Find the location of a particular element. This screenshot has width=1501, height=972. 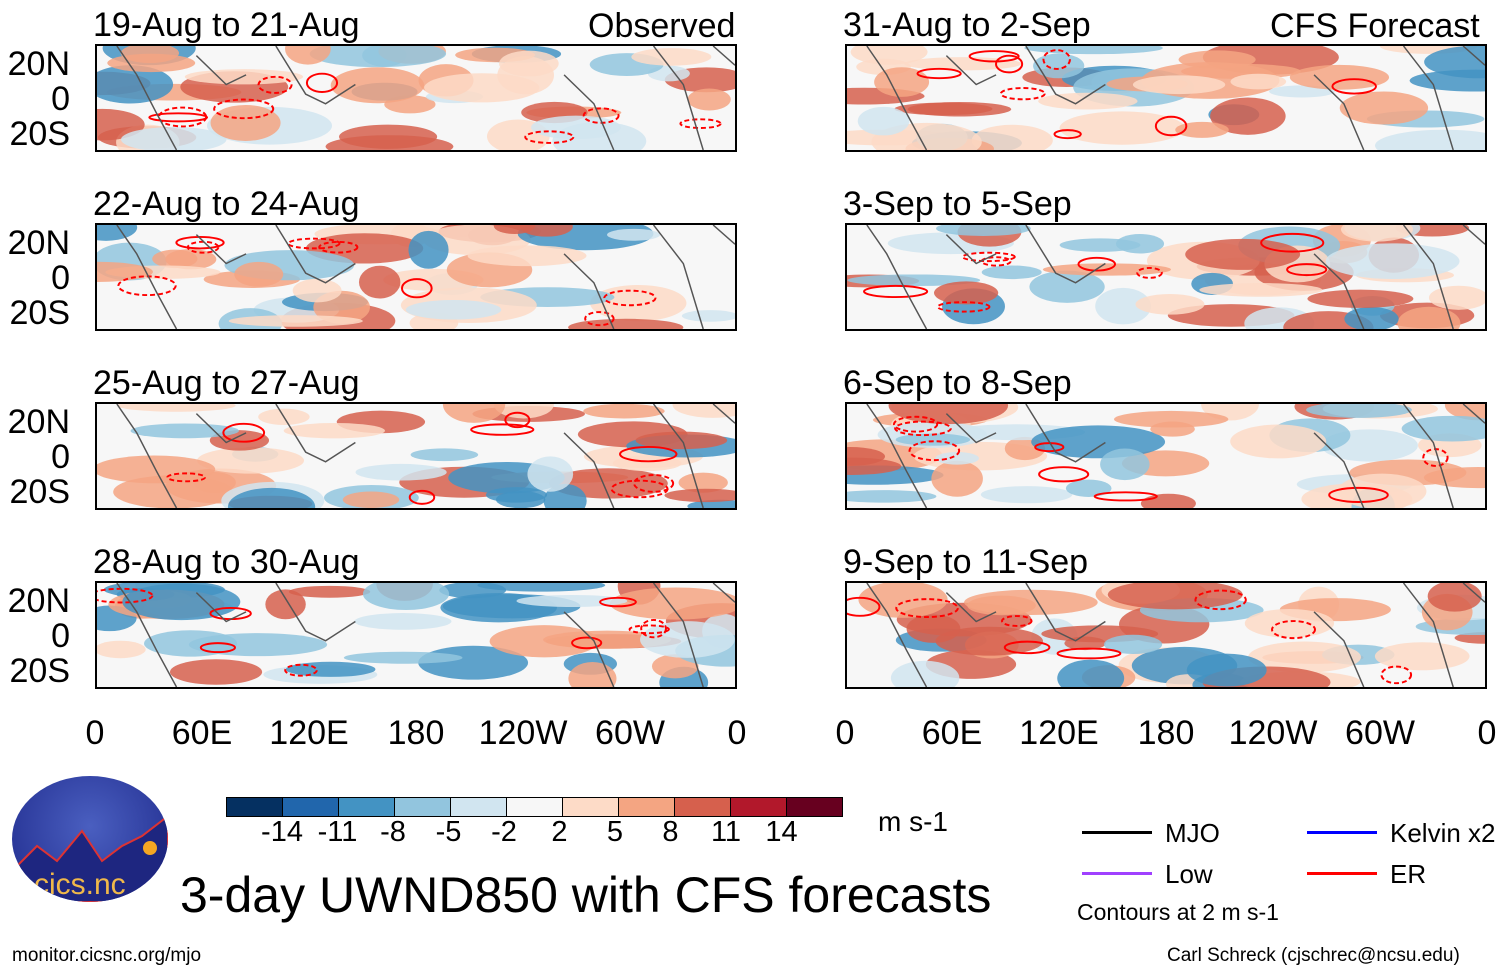

source-url: monitor.cicsnc.org/mjo is located at coordinates (107, 955).